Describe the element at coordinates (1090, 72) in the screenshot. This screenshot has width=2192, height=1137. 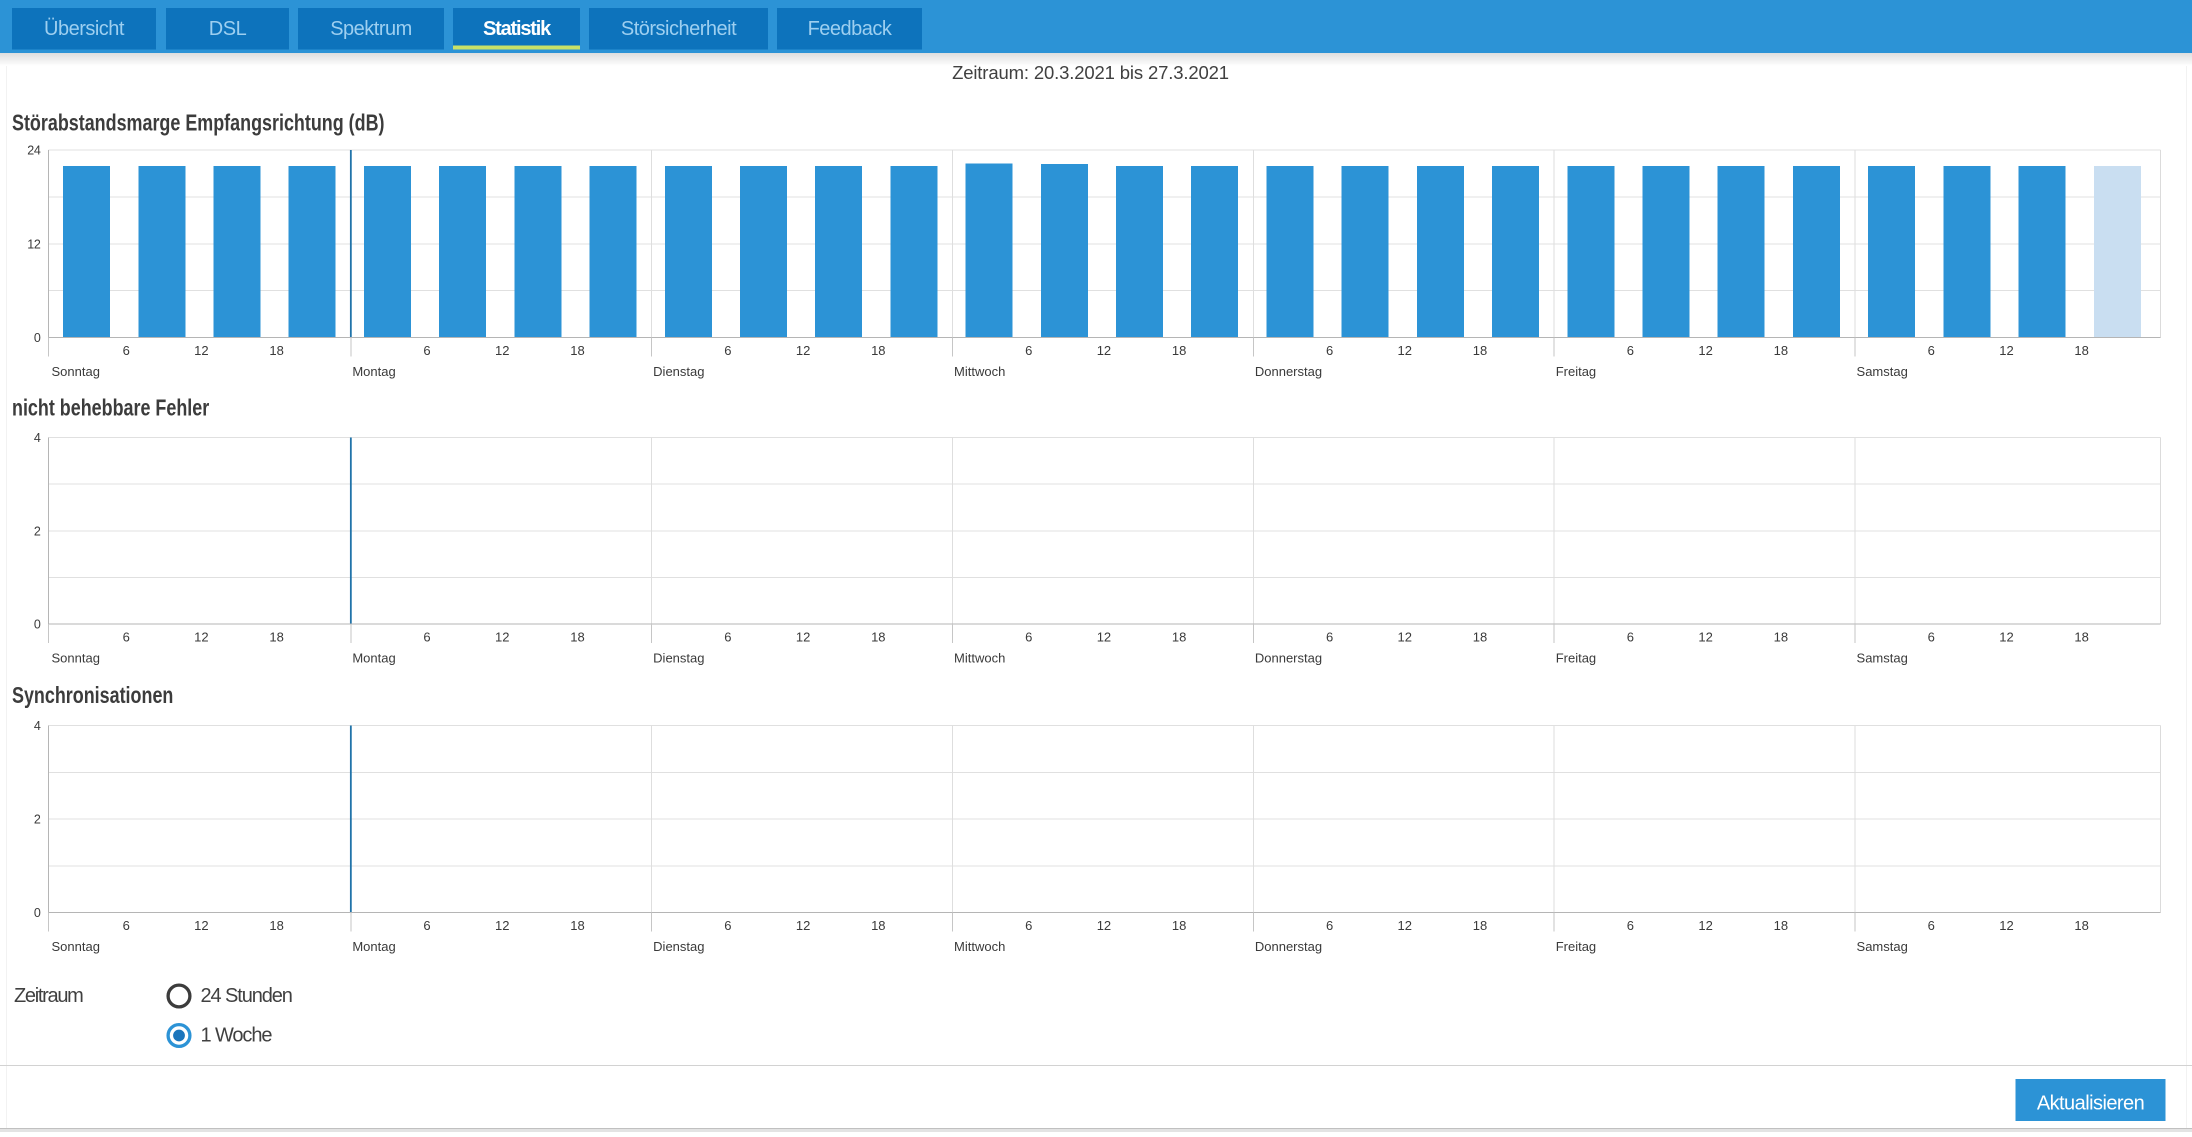
I see `svg-text:Zeitraum: 20.3.2021 bis 27.3.2: Zeitraum: 20.3.2021 bis 27.3.2021` at that location.